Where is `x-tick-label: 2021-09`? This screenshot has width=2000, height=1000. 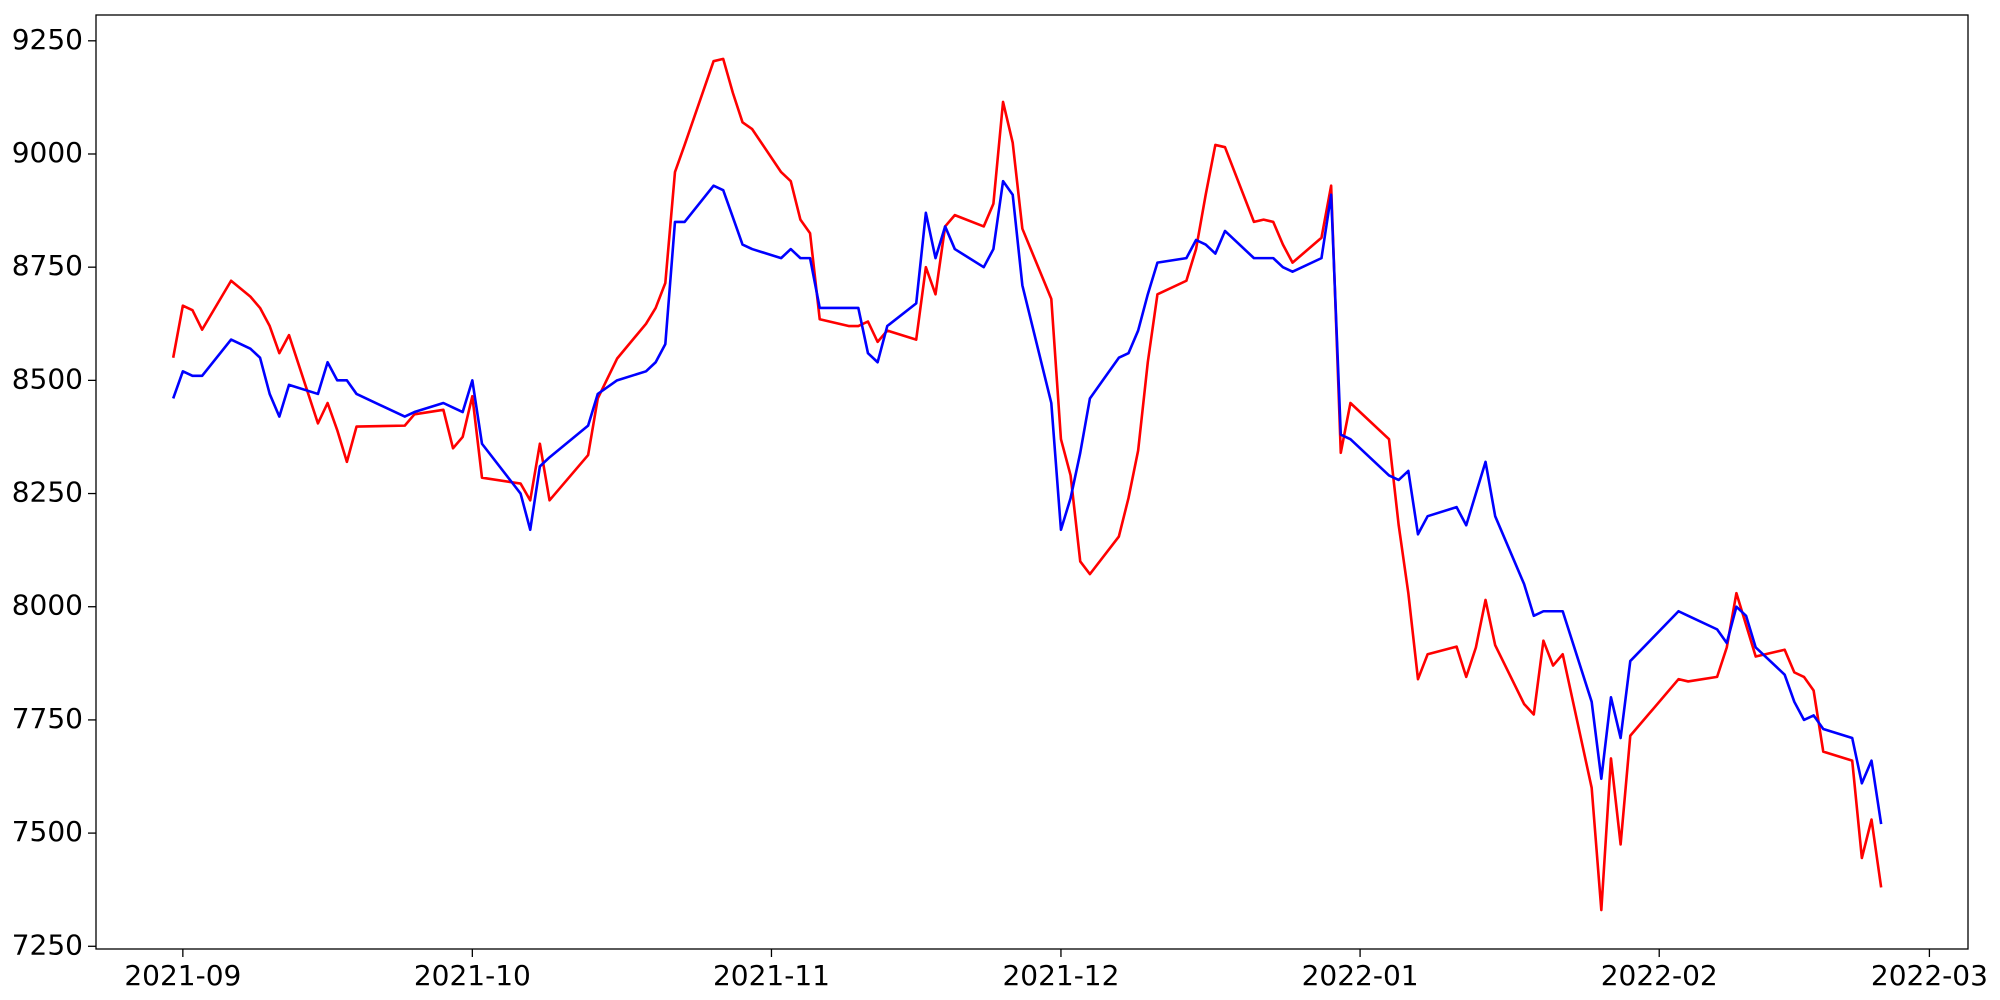 x-tick-label: 2021-09 is located at coordinates (182, 975).